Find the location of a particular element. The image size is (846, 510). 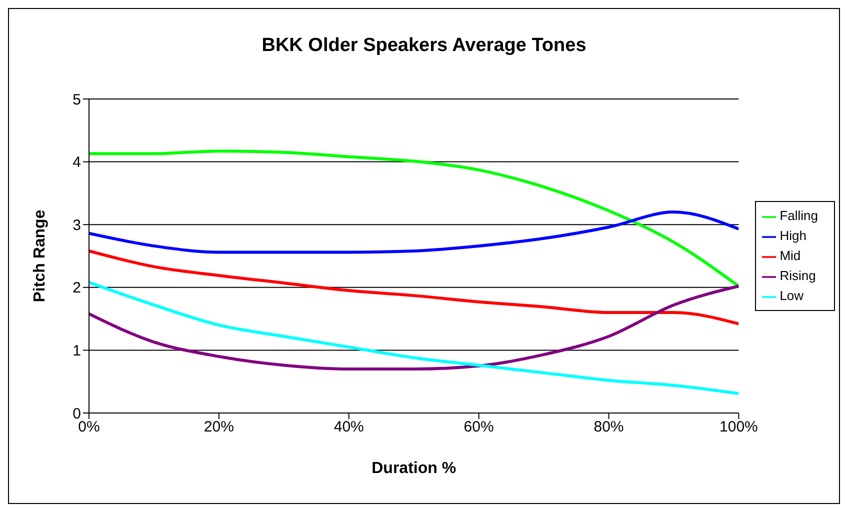

legend-label: Mid is located at coordinates (790, 255).